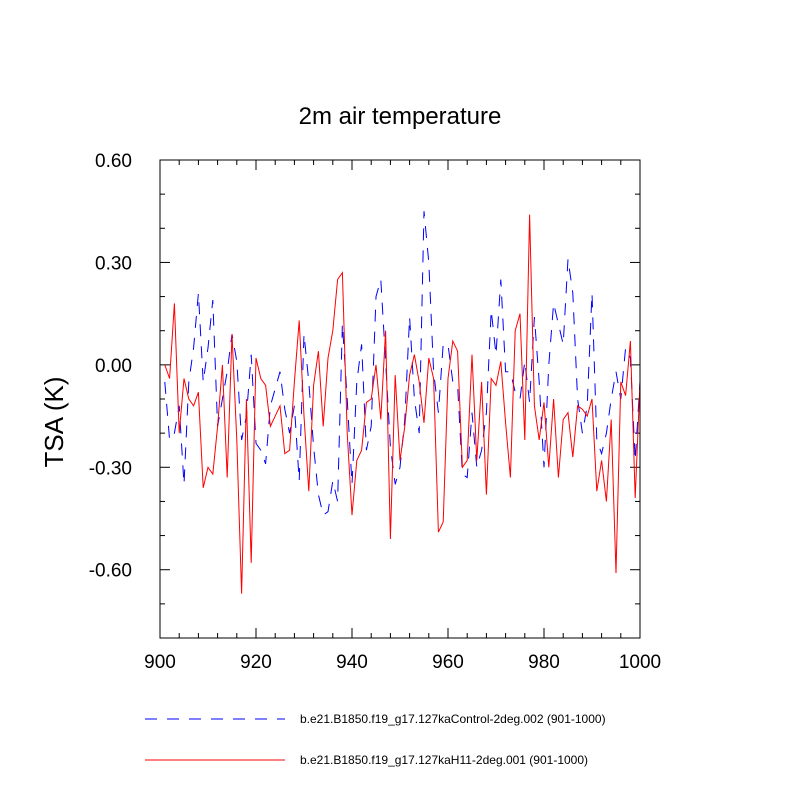  Describe the element at coordinates (113, 263) in the screenshot. I see `y-tick-label: 0.30` at that location.